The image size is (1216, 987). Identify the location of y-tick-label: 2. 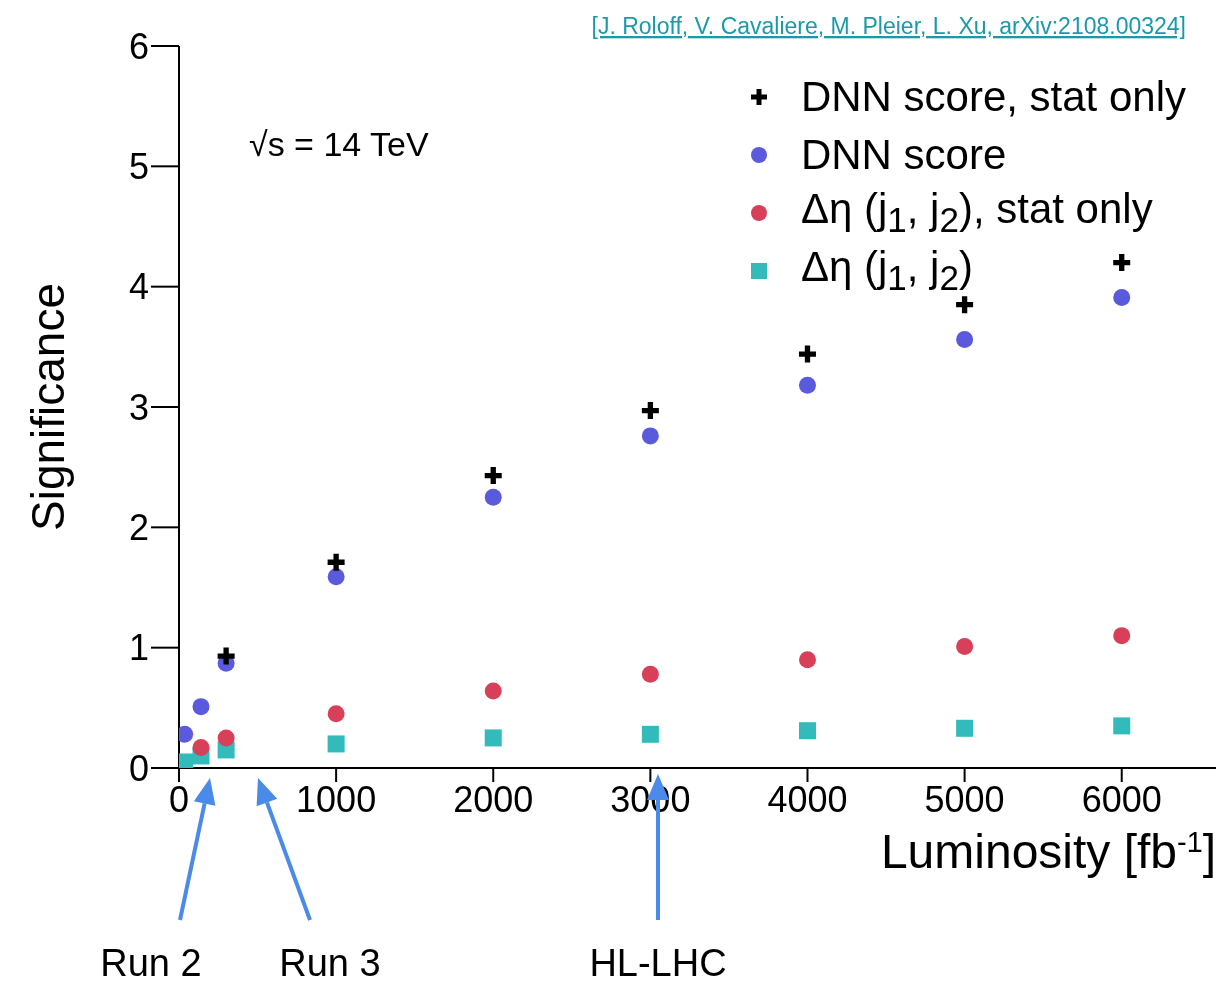
(138, 528).